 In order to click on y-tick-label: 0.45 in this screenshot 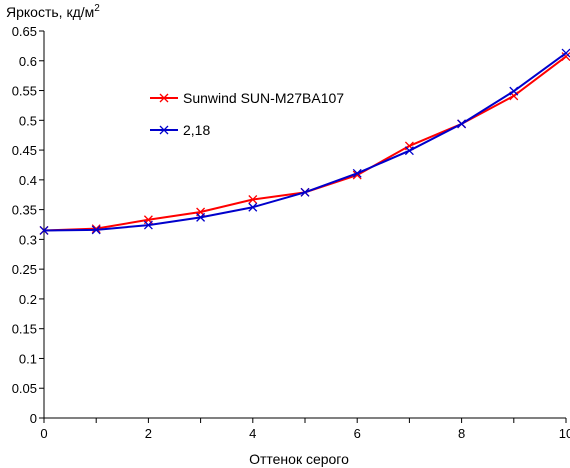, I will do `click(24, 150)`.